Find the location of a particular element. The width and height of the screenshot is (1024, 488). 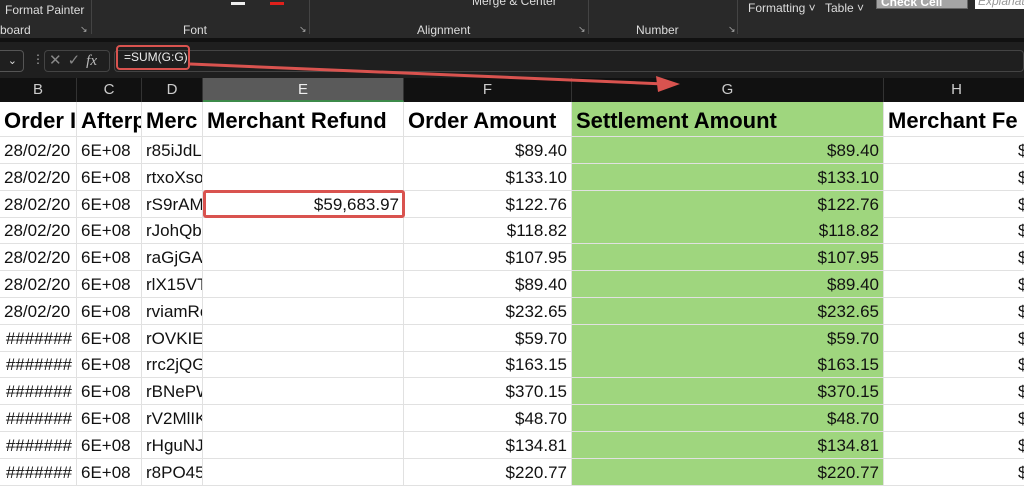

header-cell: Settlement Amount is located at coordinates (728, 119).